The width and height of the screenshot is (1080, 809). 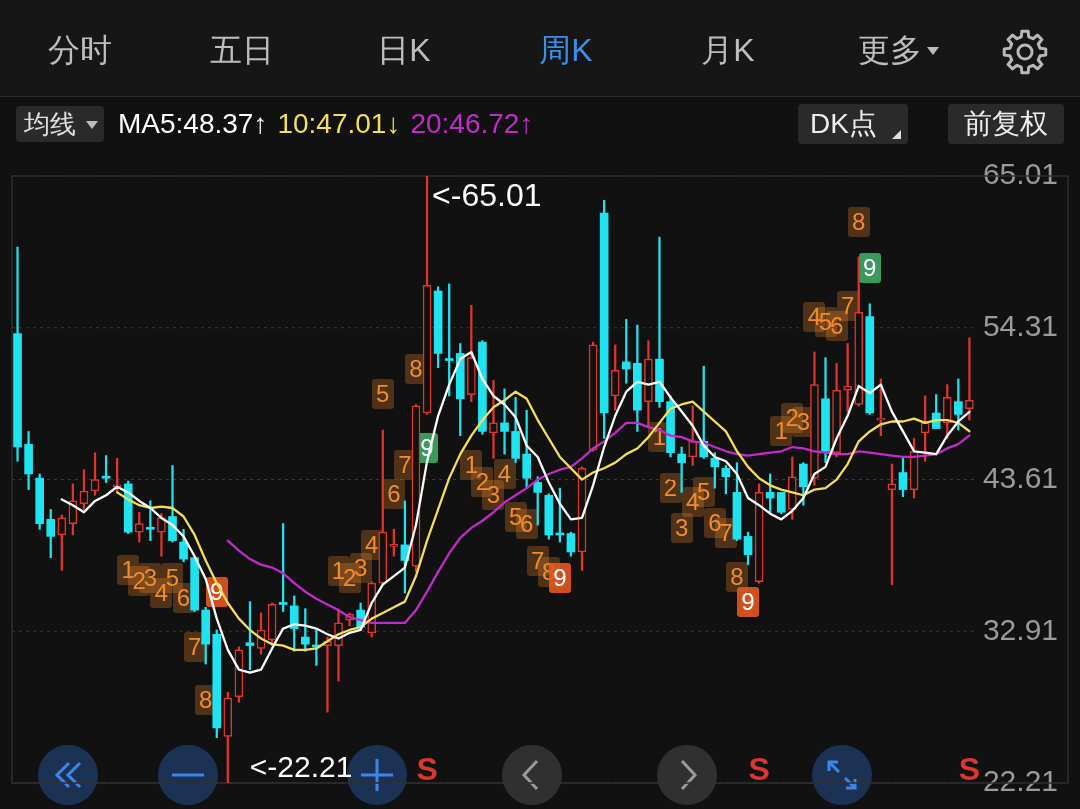 I want to click on text: 分时, so click(x=80, y=50).